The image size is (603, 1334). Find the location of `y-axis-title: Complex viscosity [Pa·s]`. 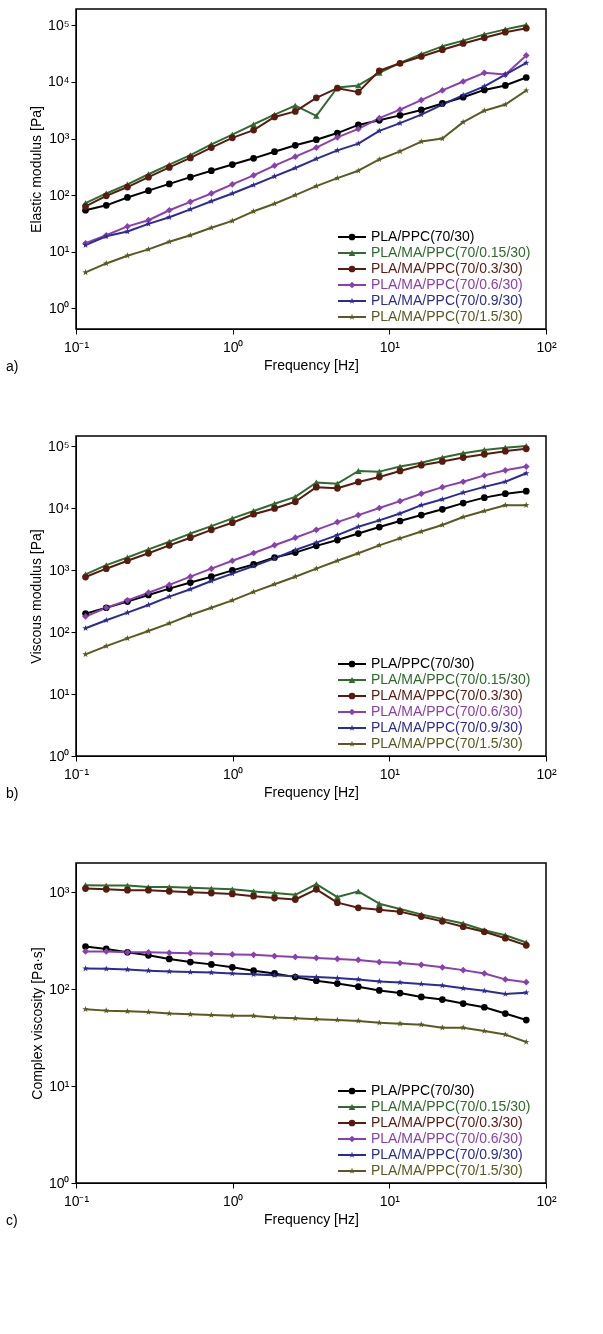

y-axis-title: Complex viscosity [Pa·s] is located at coordinates (36, 1023).